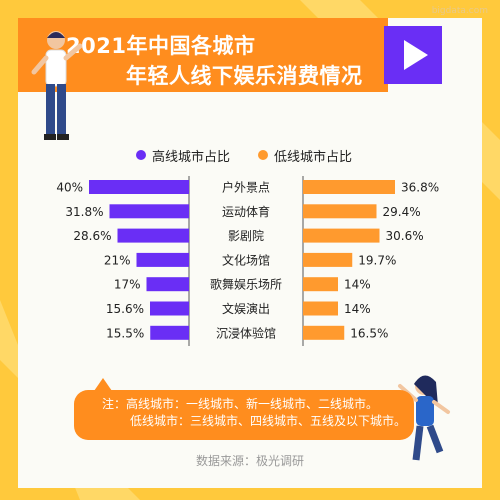 This screenshot has height=500, width=500. What do you see at coordinates (424, 418) in the screenshot?
I see `woman-illustration-icon` at bounding box center [424, 418].